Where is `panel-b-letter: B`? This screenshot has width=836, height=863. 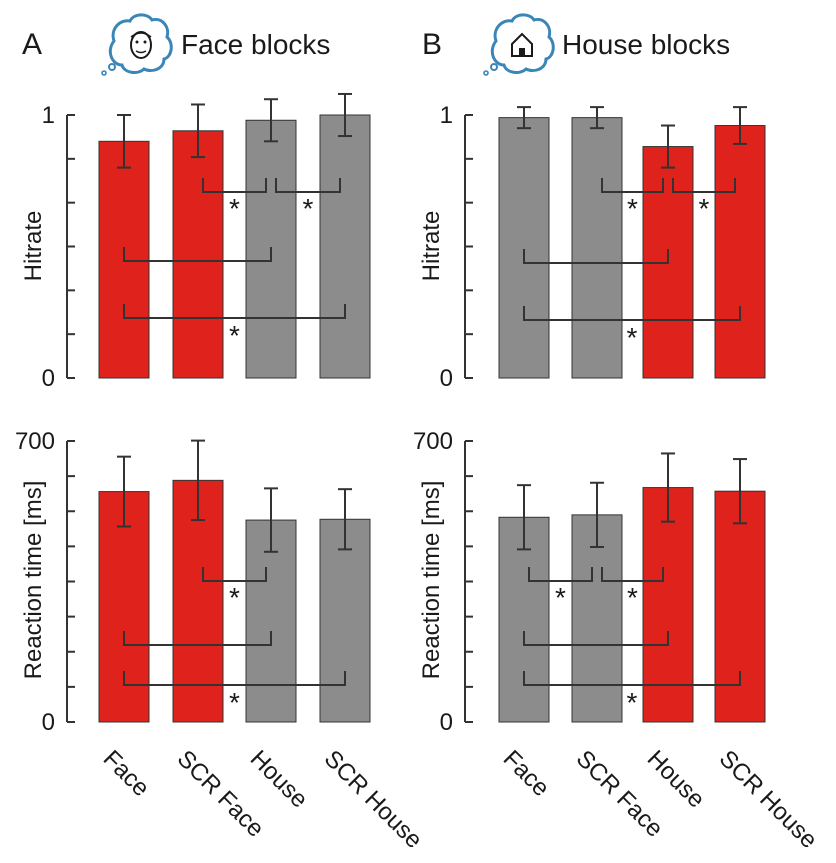
panel-b-letter: B is located at coordinates (432, 44).